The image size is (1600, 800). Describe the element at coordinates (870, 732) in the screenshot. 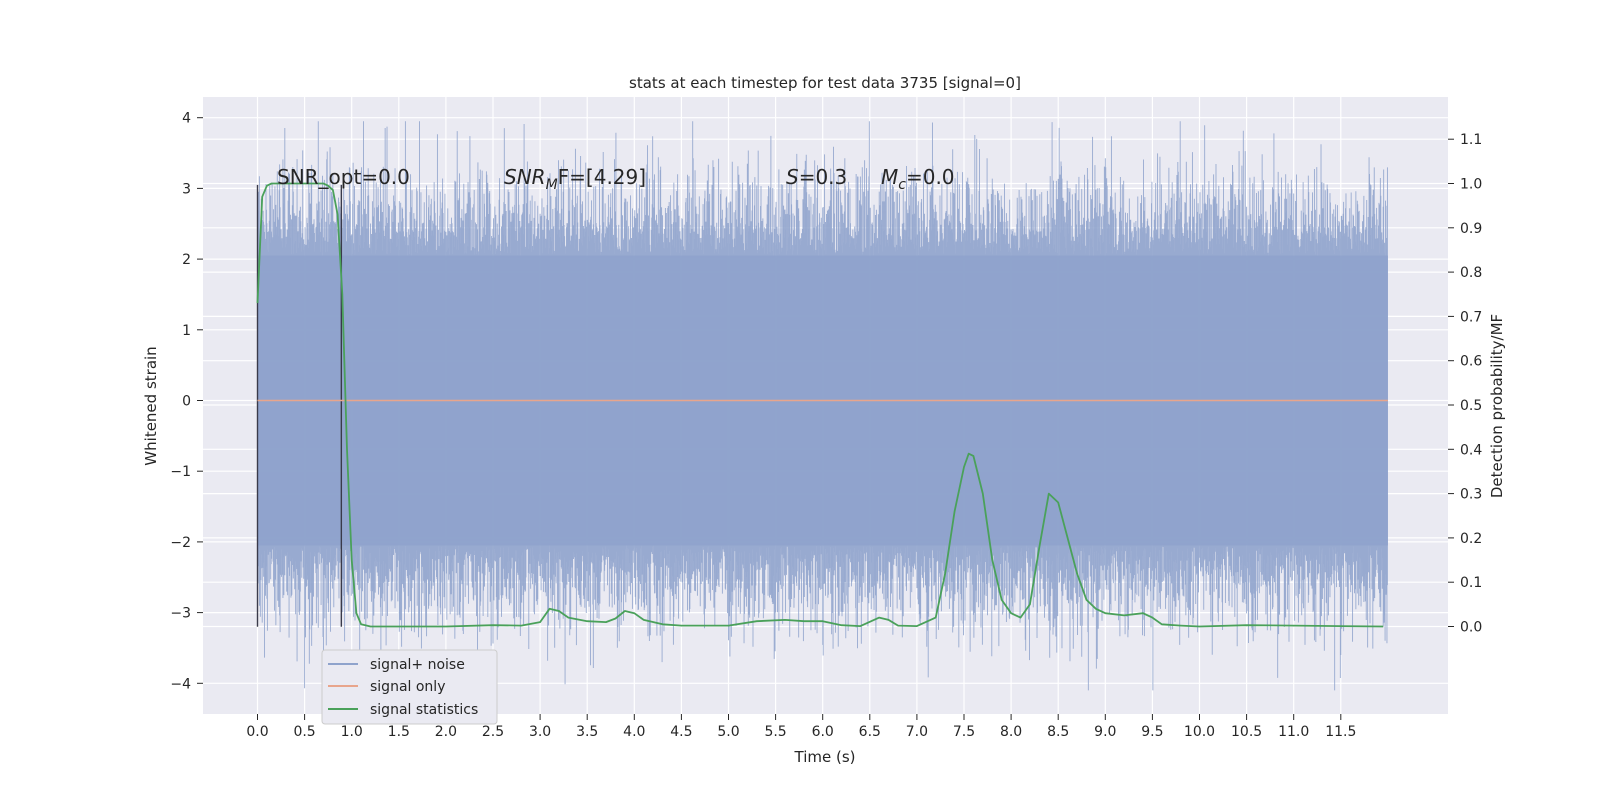

I see `x-tick-label: 6.5` at that location.